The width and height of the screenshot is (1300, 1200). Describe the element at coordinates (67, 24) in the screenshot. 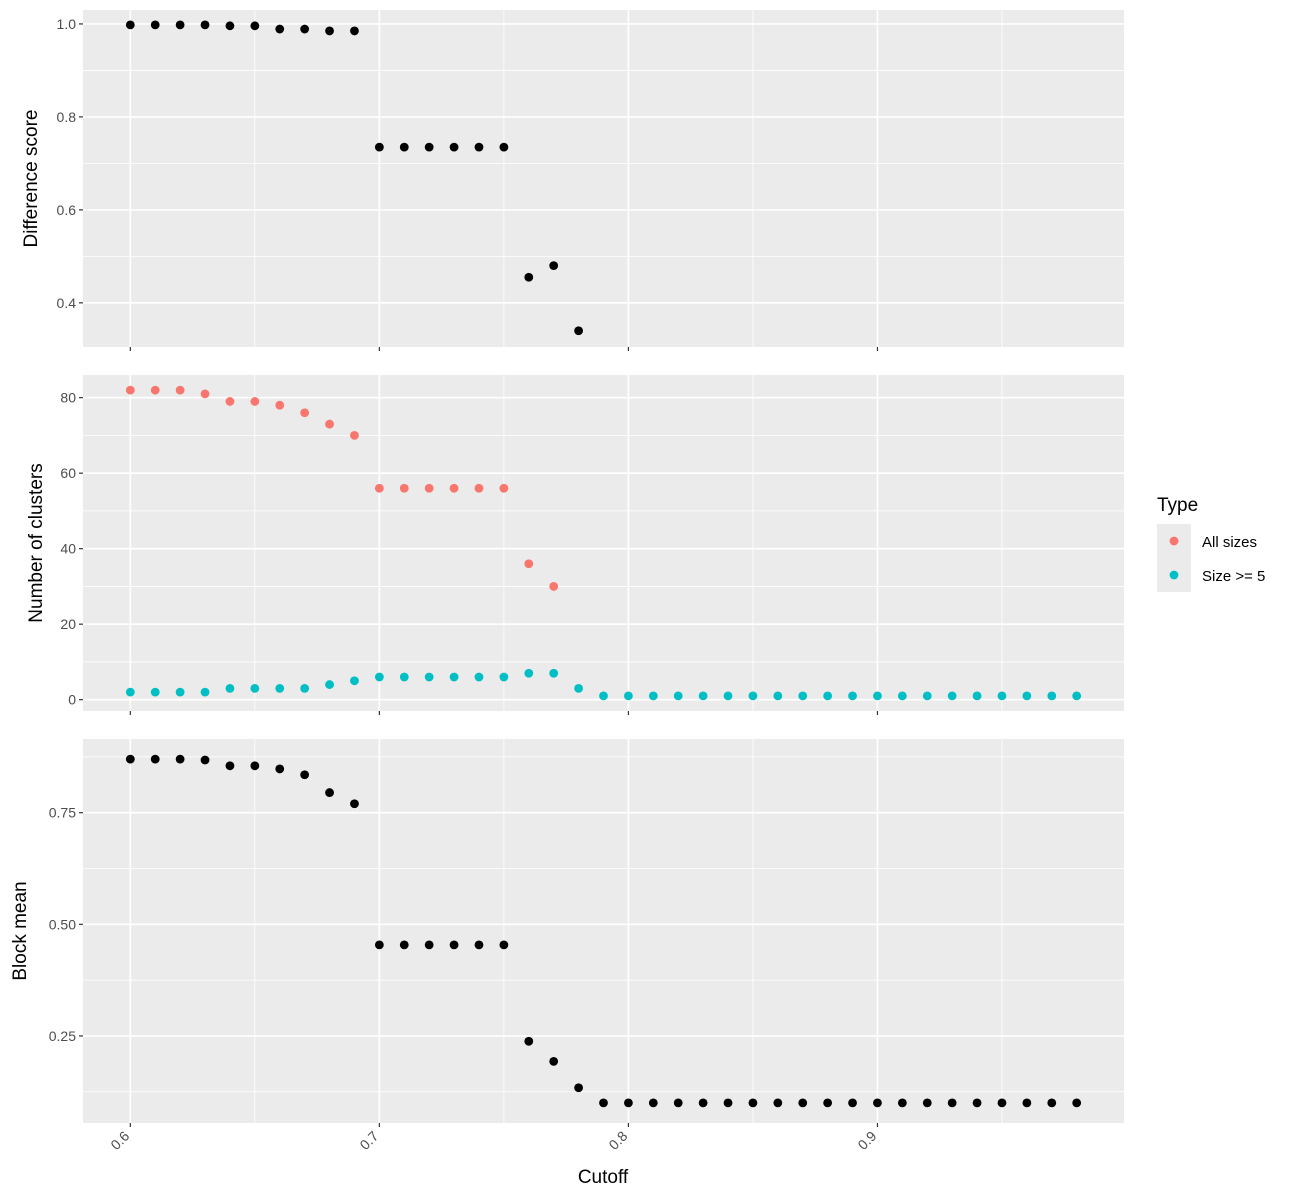

I see `y-tick-label: 1.0` at that location.